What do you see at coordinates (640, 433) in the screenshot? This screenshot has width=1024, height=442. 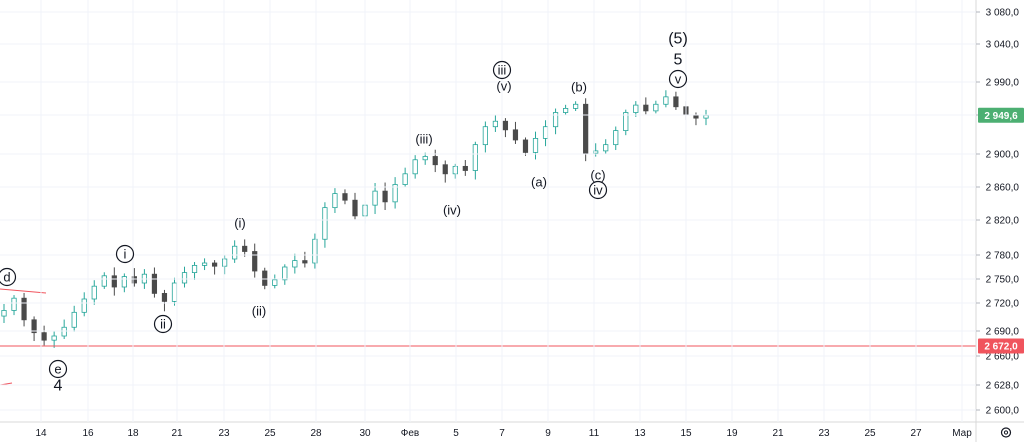 I see `time-tick-label: 13` at bounding box center [640, 433].